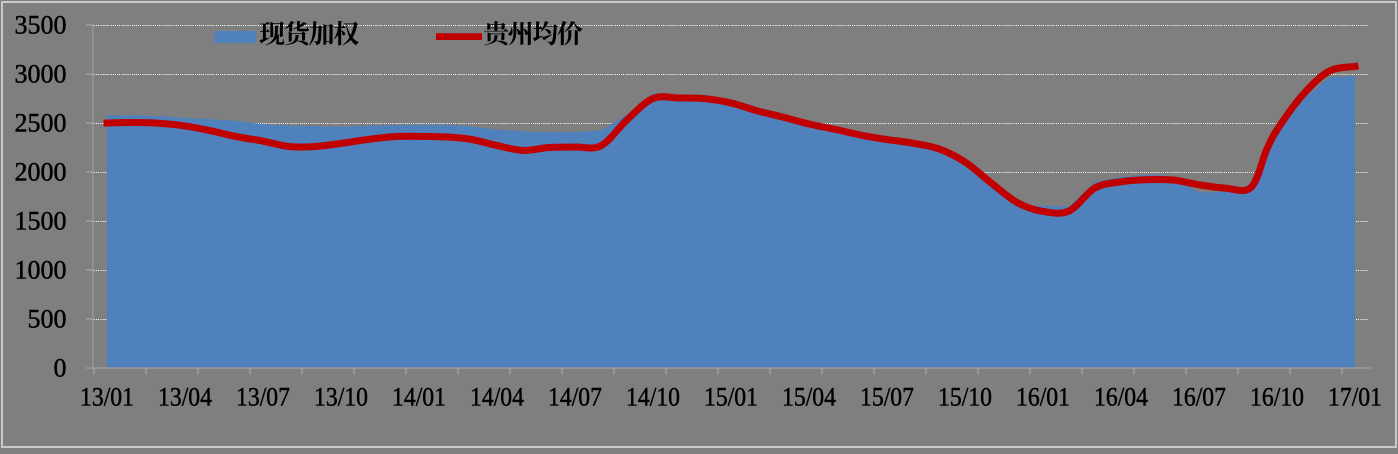 This screenshot has width=1398, height=454. What do you see at coordinates (60, 368) in the screenshot?
I see `svg-text: 0` at bounding box center [60, 368].